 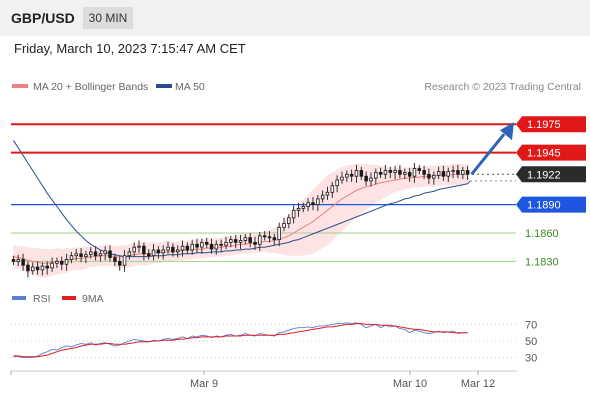 What do you see at coordinates (164, 86) in the screenshot?
I see `ma50-legend-swatch` at bounding box center [164, 86].